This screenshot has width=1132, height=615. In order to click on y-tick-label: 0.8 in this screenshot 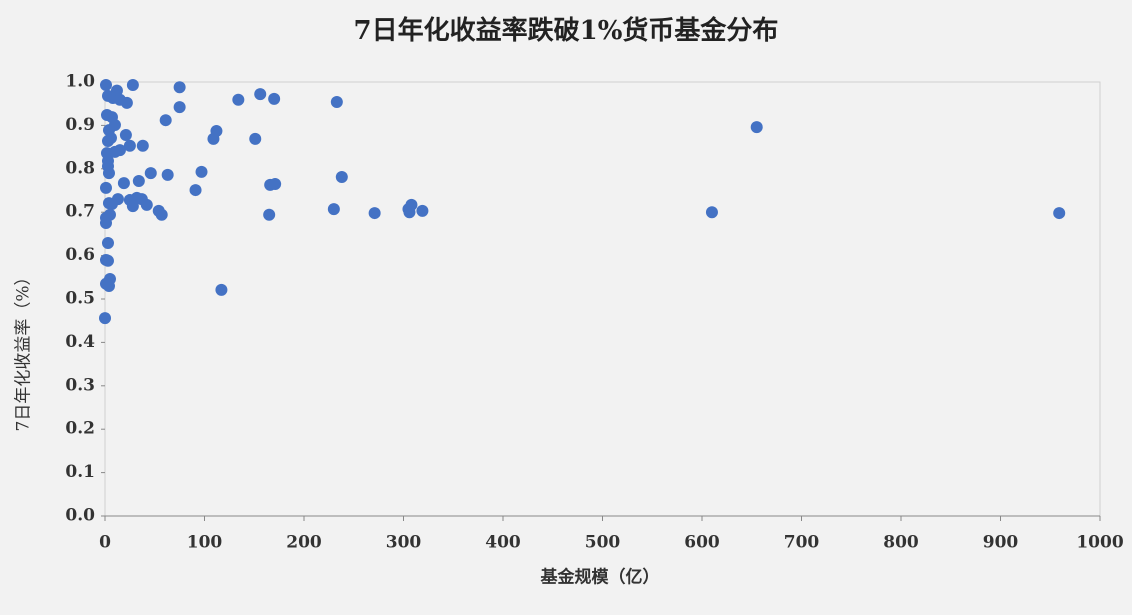, I will do `click(80, 168)`.